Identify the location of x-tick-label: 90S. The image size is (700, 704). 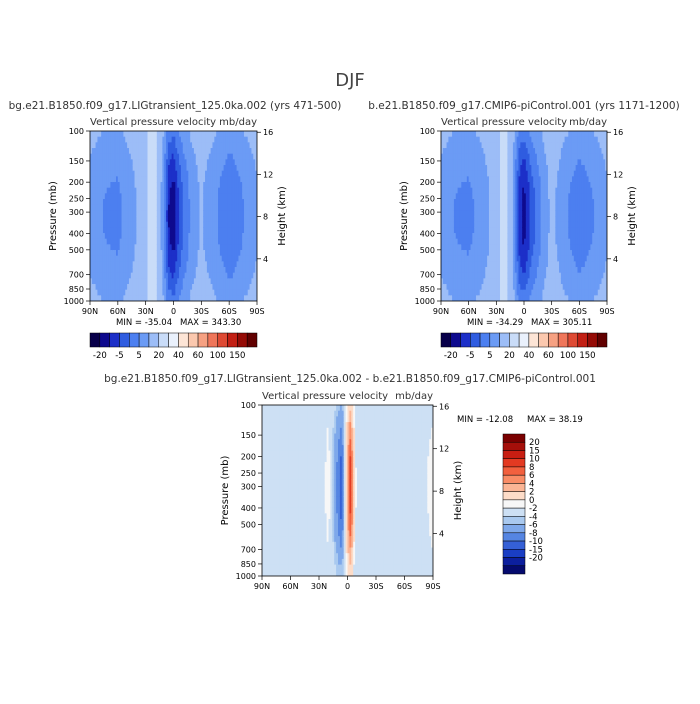
(256, 311).